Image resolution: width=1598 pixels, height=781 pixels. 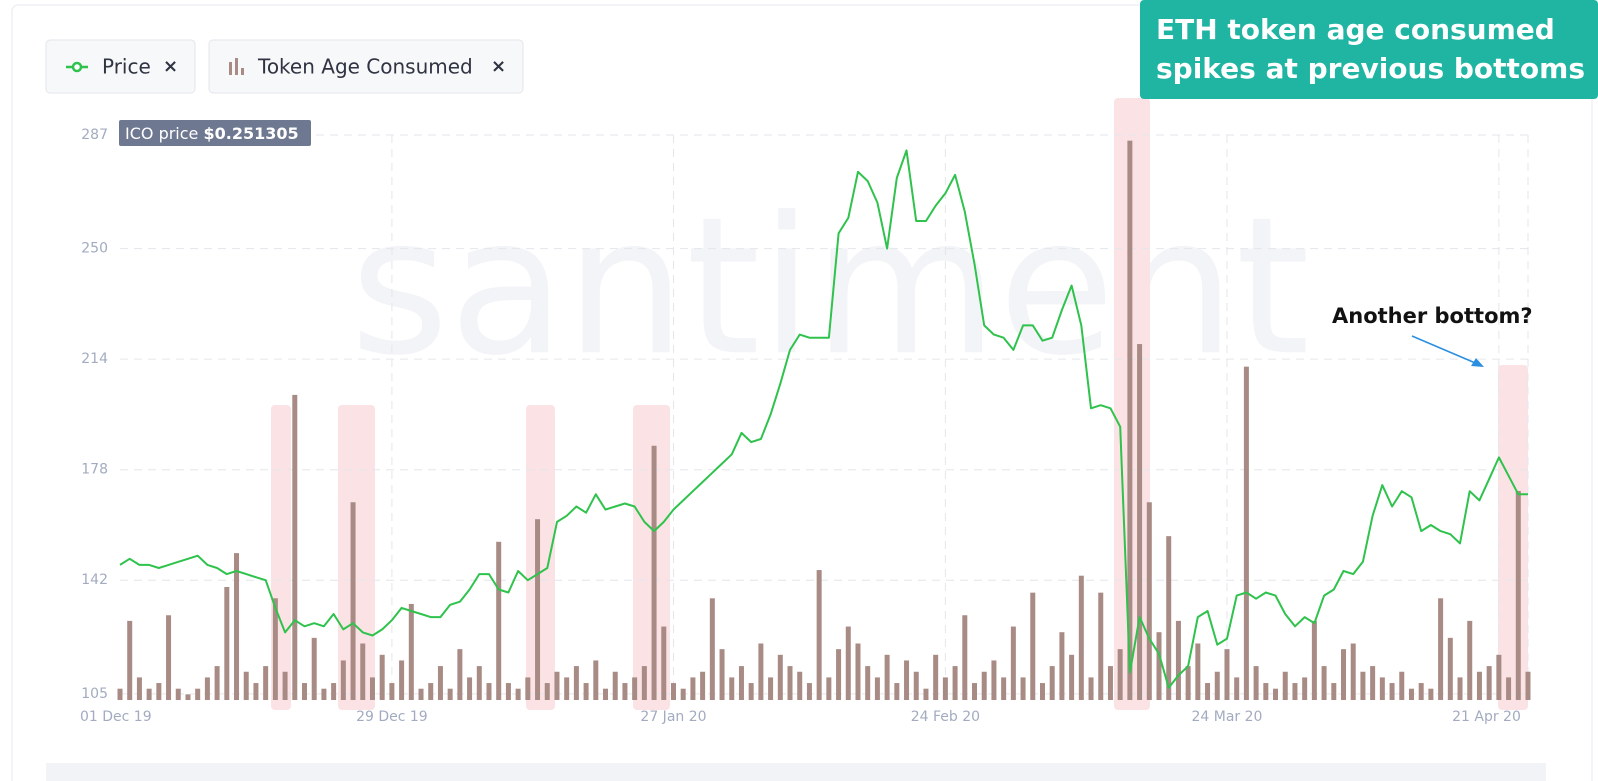 What do you see at coordinates (1486, 717) in the screenshot?
I see `x-tick-label: 21 Apr 20` at bounding box center [1486, 717].